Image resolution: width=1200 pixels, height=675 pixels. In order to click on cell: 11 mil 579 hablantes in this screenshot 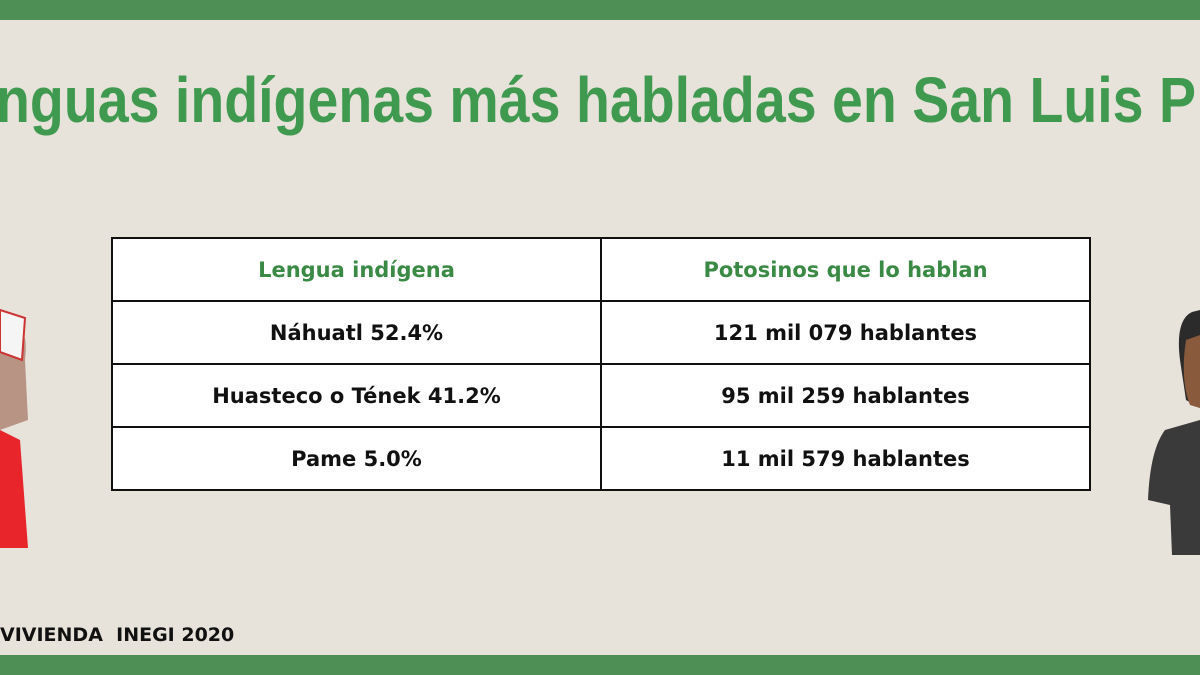, I will do `click(845, 458)`.